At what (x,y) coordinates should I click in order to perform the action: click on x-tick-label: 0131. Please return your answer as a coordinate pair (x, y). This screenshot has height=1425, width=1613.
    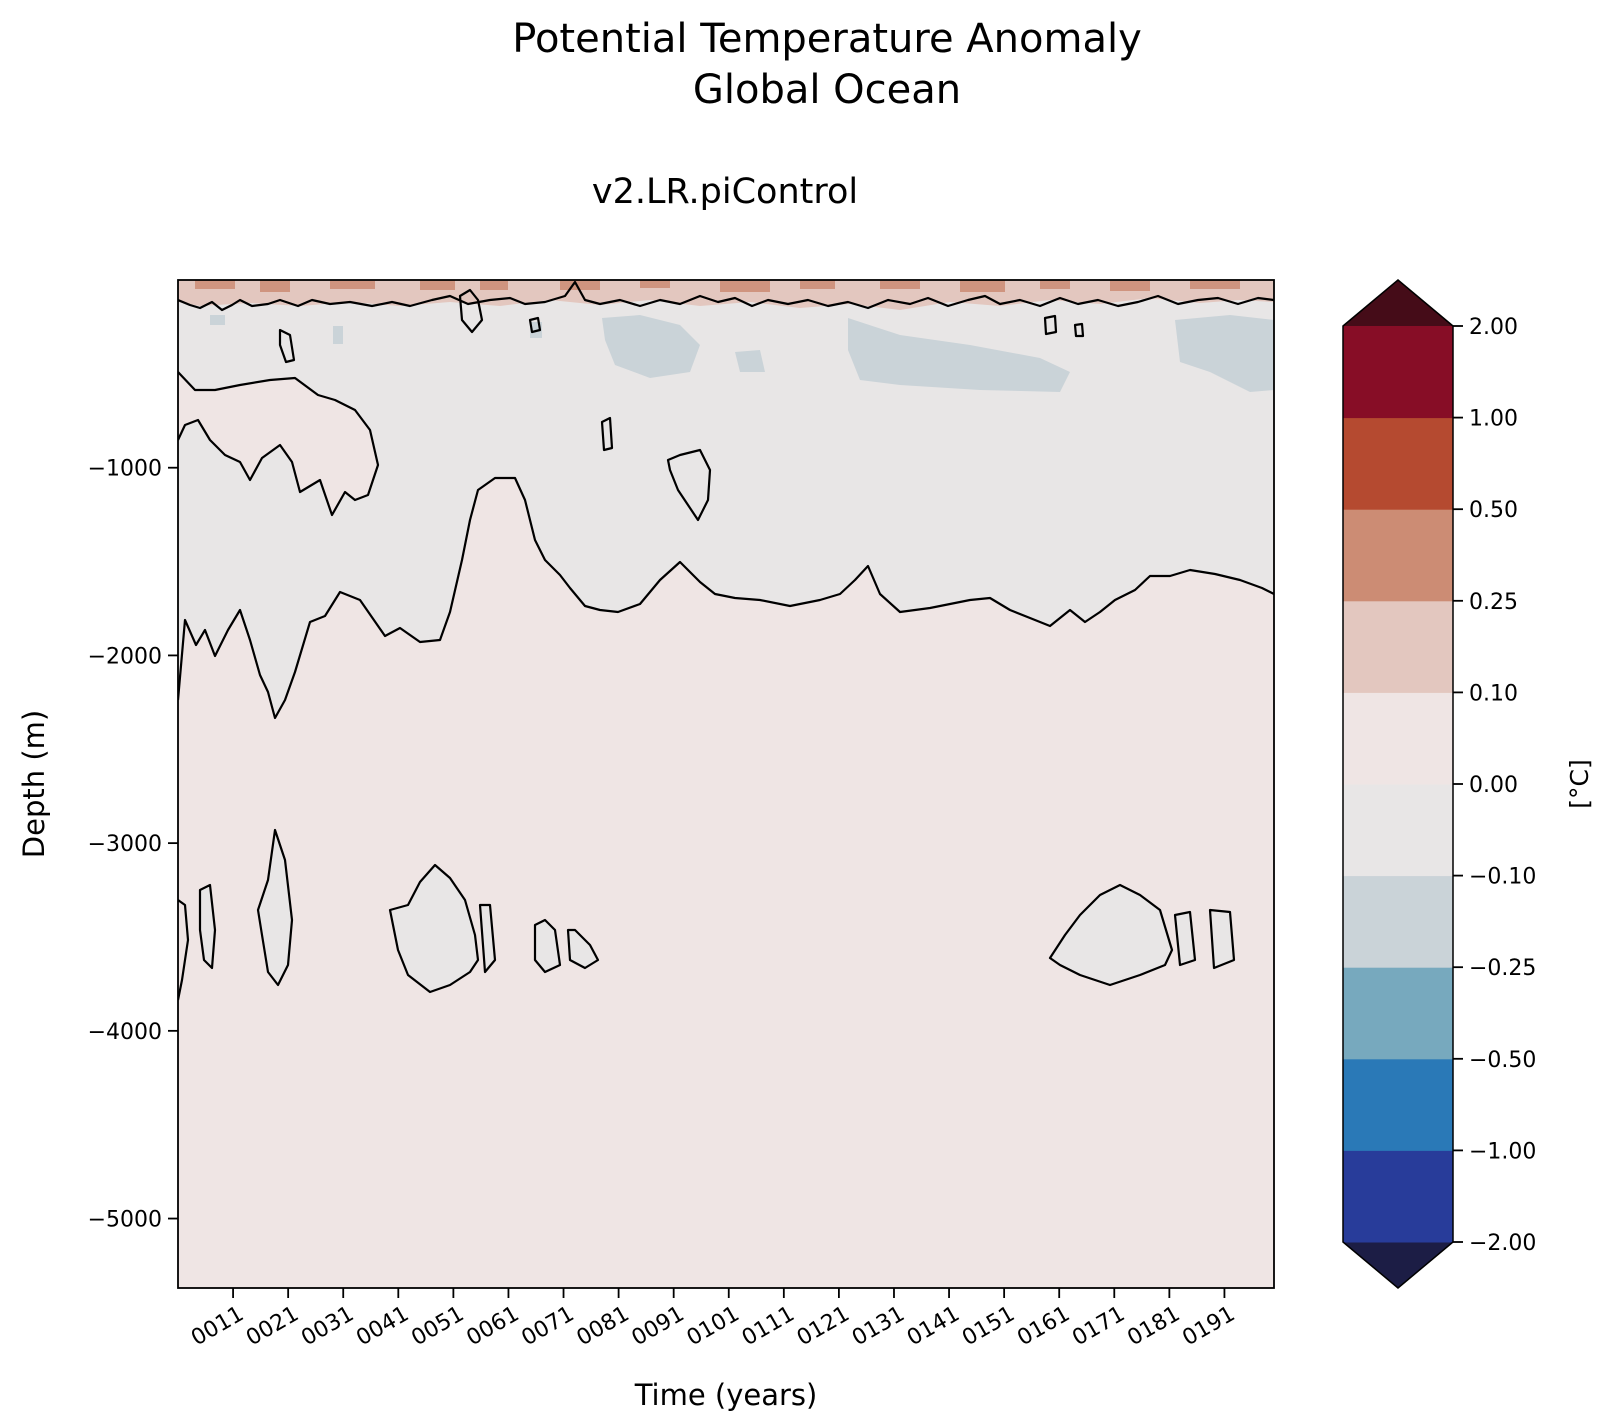
    Looking at the image, I should click on (878, 1327).